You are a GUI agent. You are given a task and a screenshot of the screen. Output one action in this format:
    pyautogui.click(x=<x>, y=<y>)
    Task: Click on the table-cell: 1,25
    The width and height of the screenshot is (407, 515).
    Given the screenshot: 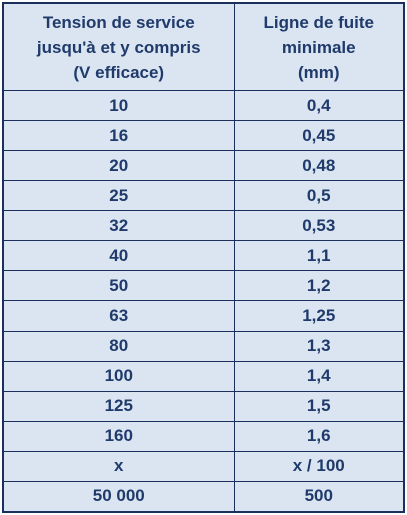 What is the action you would take?
    pyautogui.click(x=319, y=316)
    